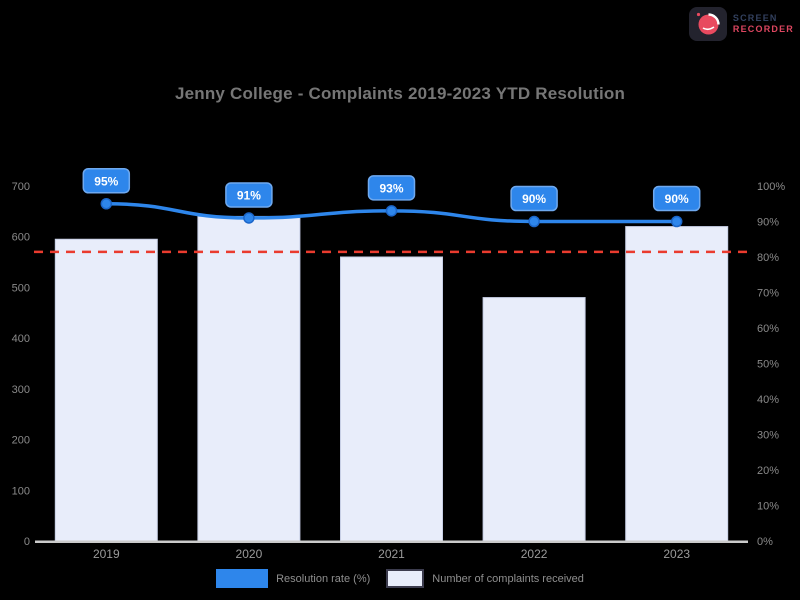 This screenshot has width=800, height=600. What do you see at coordinates (323, 578) in the screenshot?
I see `legend-label-line: Resolution rate (%)` at bounding box center [323, 578].